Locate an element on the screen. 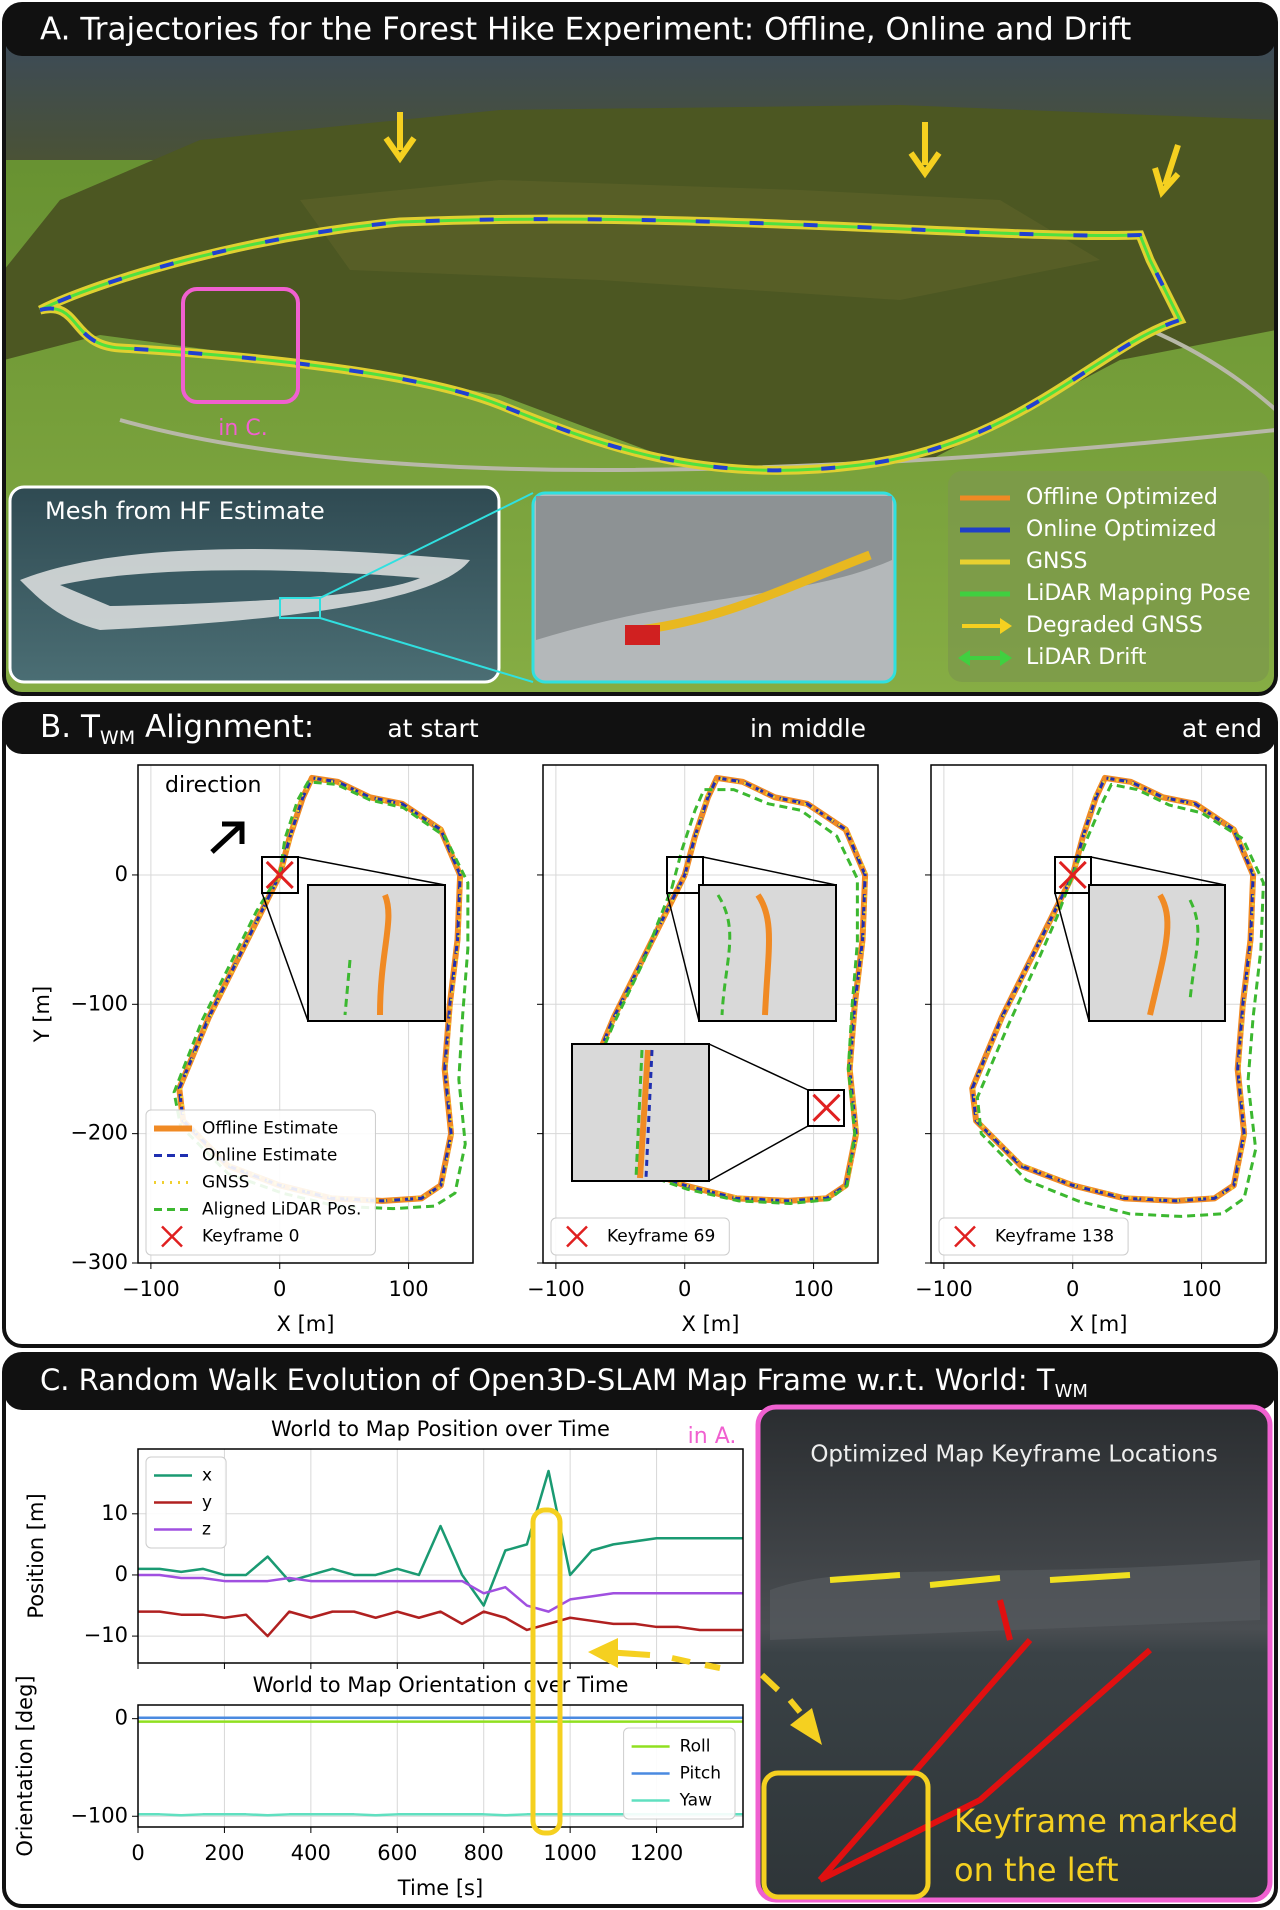 The width and height of the screenshot is (1280, 1910). stage-label: at end is located at coordinates (1222, 728).